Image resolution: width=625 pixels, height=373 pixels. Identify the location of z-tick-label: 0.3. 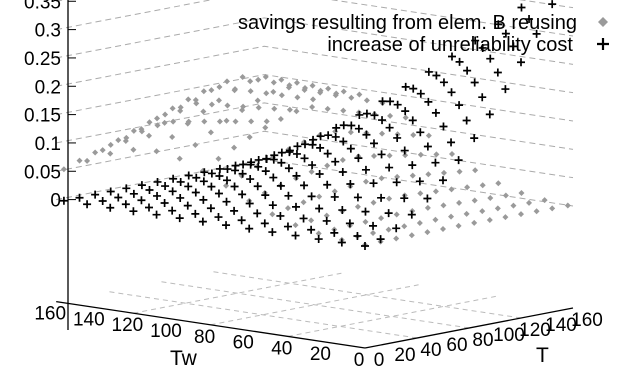
(48, 31).